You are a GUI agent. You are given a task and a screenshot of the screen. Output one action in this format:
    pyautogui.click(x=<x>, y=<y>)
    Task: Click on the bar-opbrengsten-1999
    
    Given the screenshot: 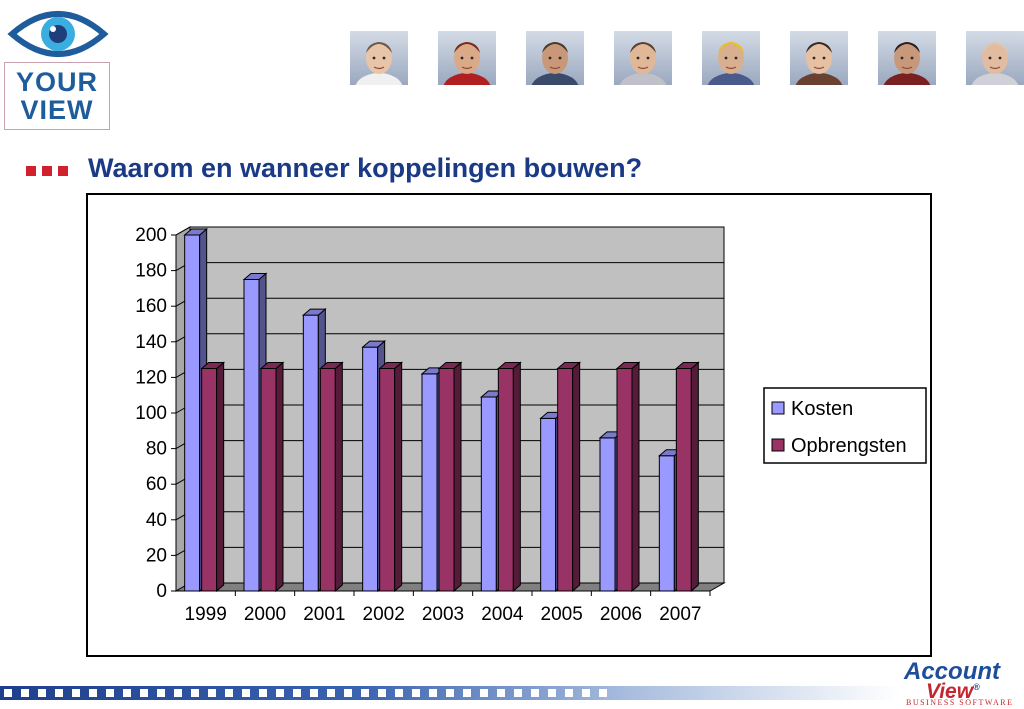 What is the action you would take?
    pyautogui.click(x=213, y=477)
    